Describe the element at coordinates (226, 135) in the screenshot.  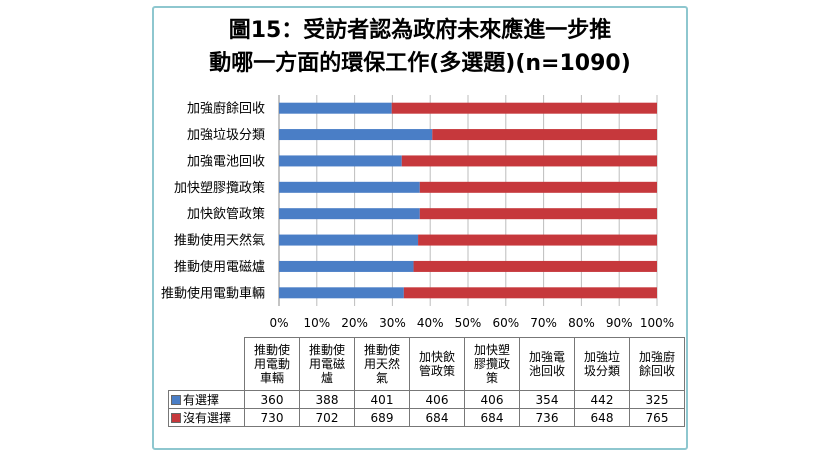
I see `category-label: 加強垃圾分類` at that location.